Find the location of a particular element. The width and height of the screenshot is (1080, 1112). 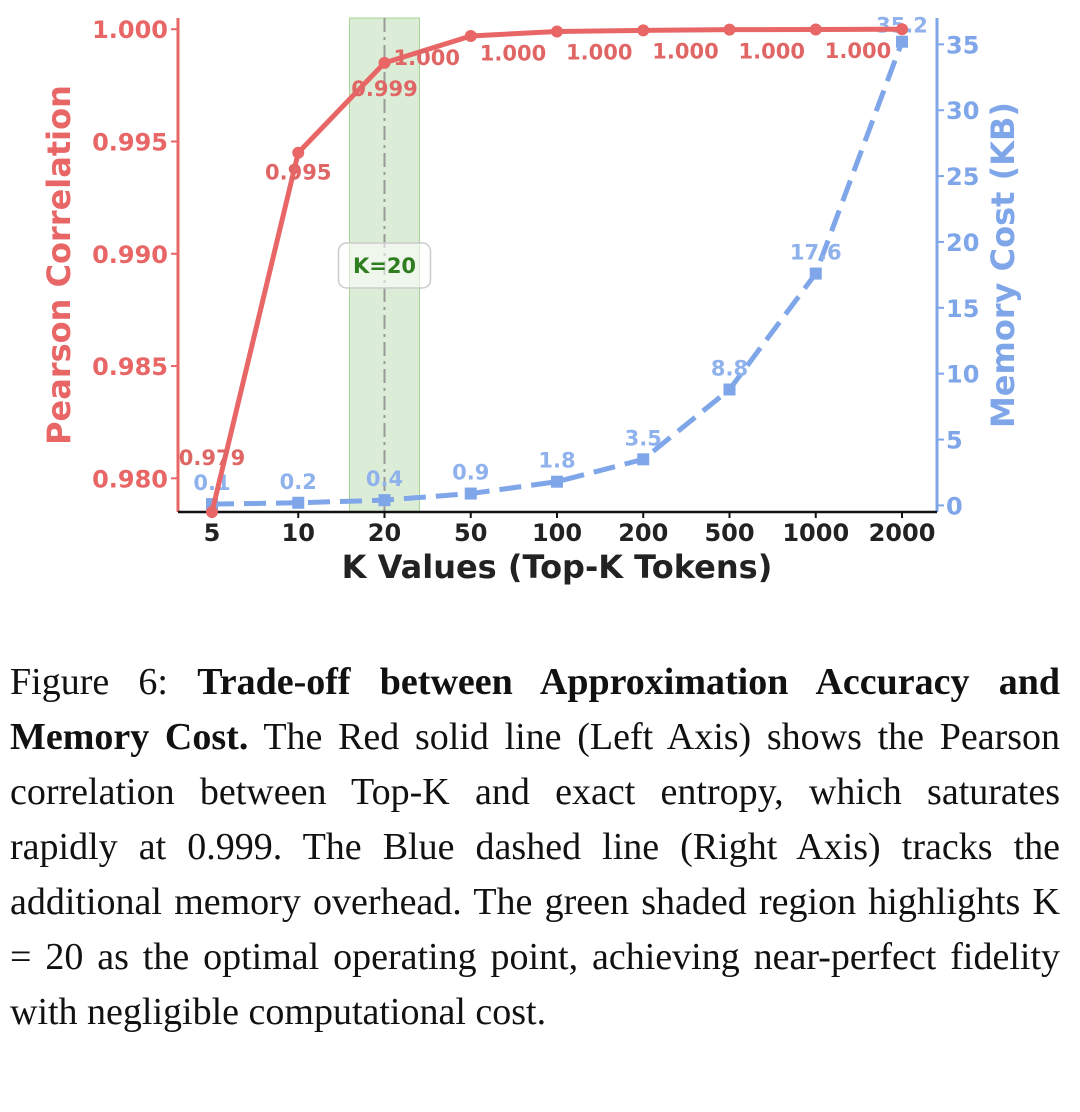

right-y-tick-label: 35 is located at coordinates (962, 45).